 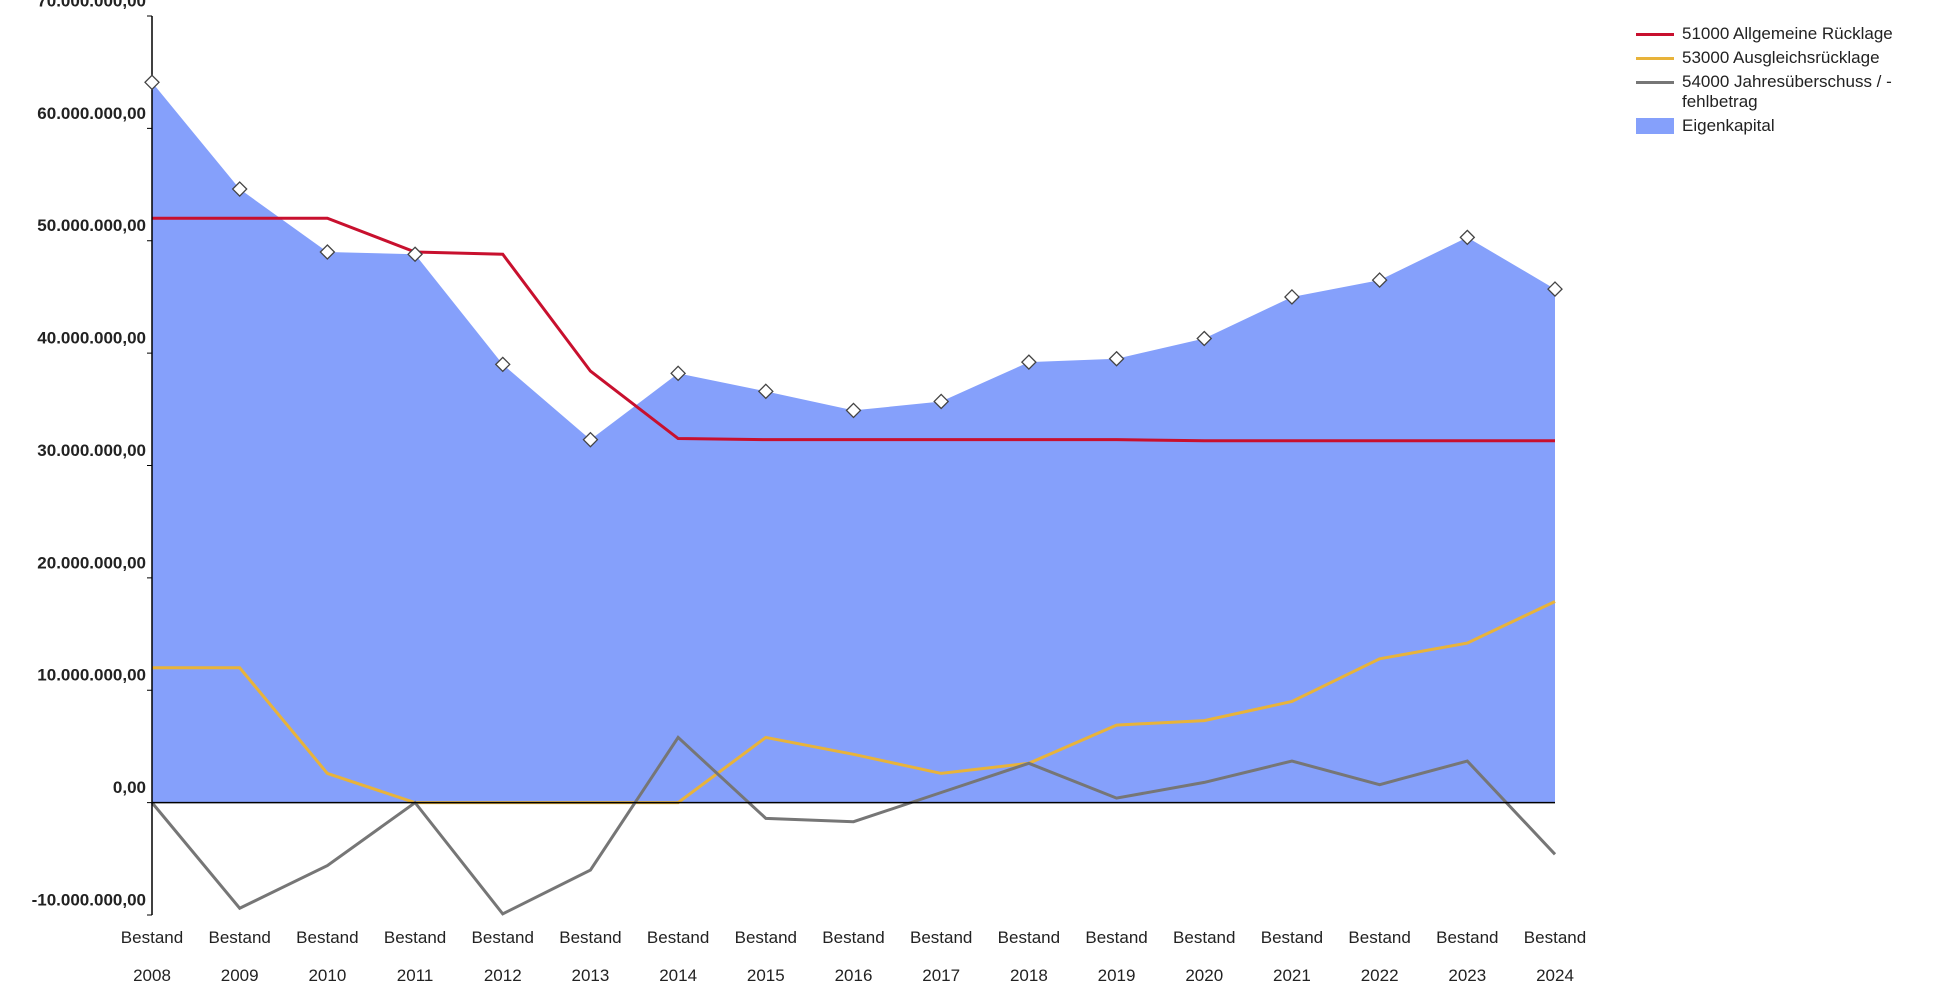 I want to click on x-tick-label: Bestand 2011, so click(x=415, y=956).